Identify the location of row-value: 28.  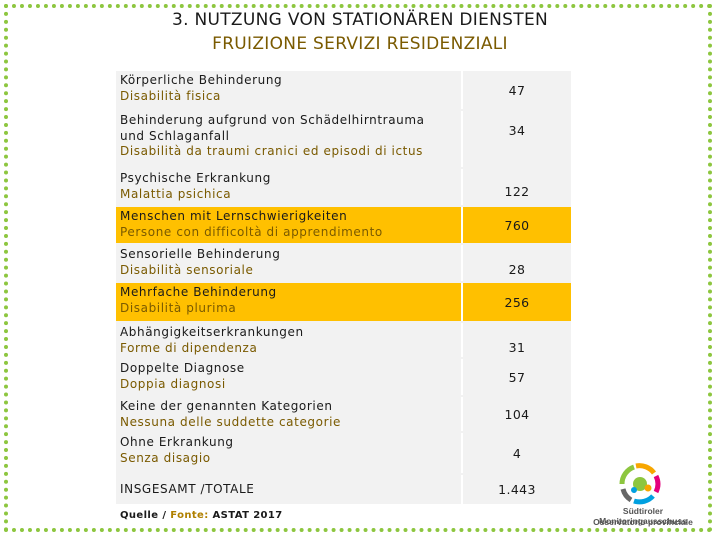
(517, 269).